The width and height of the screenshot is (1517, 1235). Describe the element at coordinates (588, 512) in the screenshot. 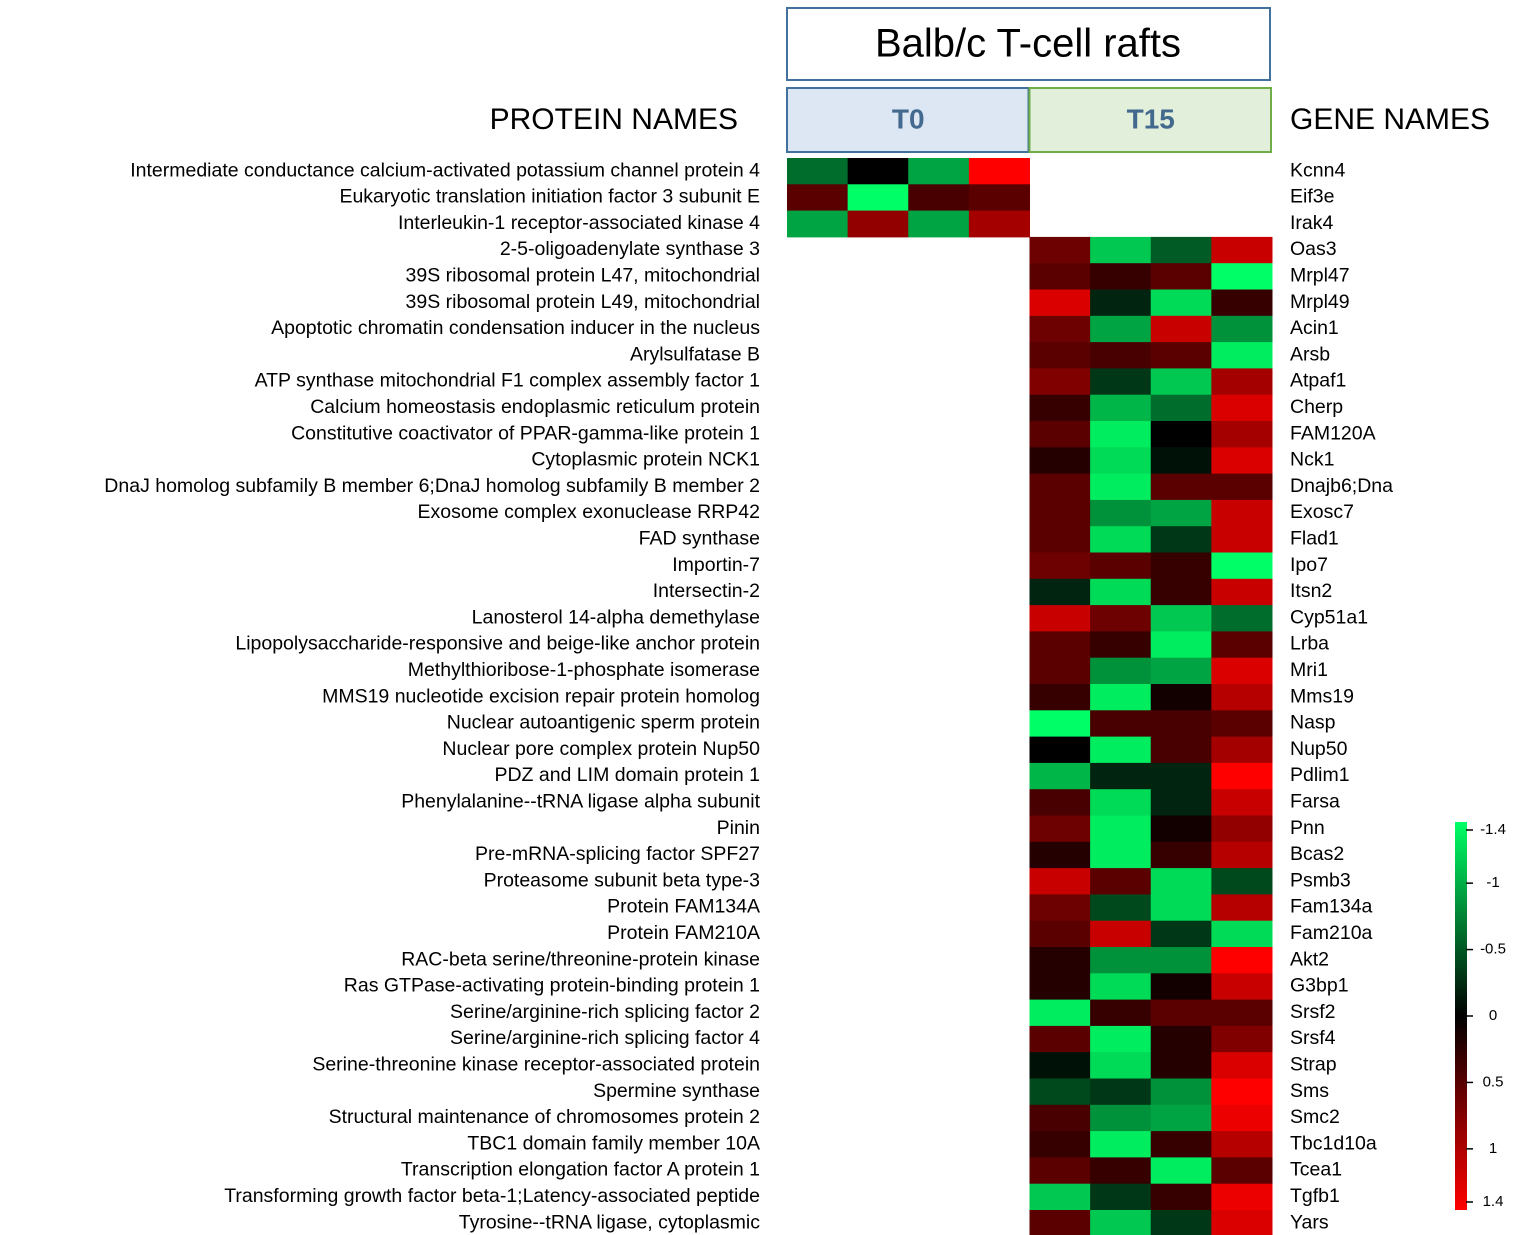

I see `row-label: Exosome complex exonuclease RRP42` at that location.